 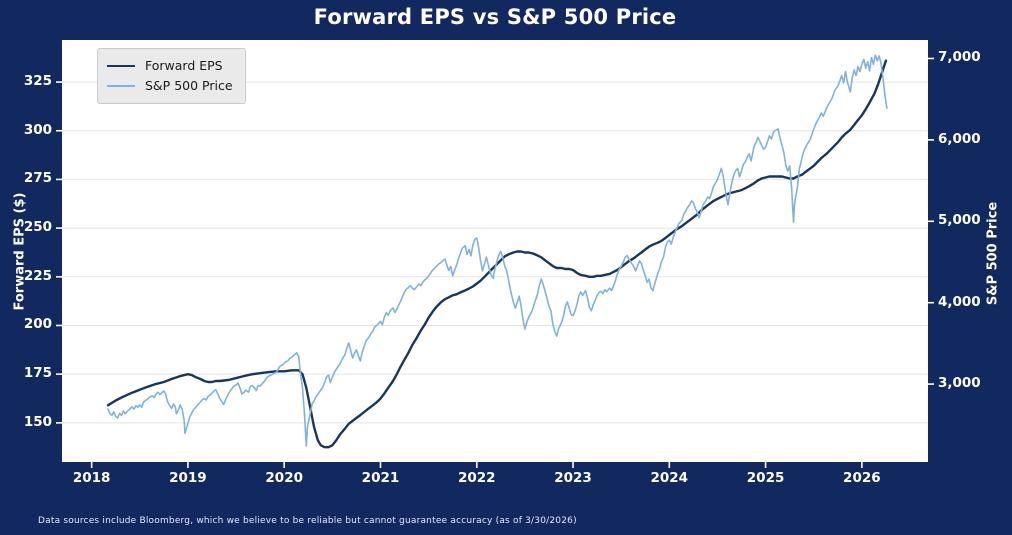 I want to click on left-axis-tick-label: 300, so click(x=37, y=129).